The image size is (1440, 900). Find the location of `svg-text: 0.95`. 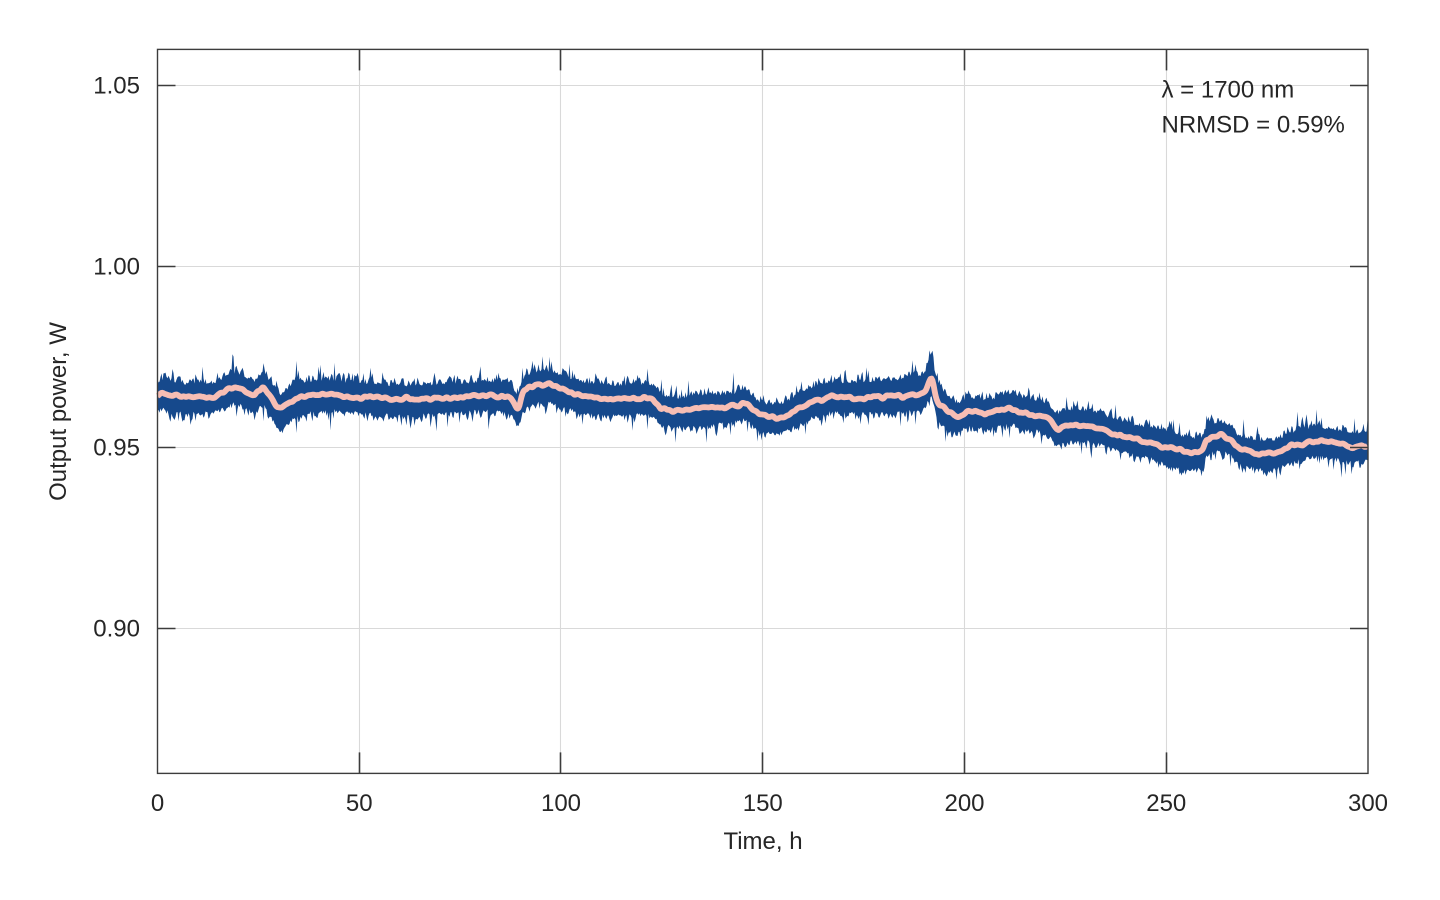

svg-text: 0.95 is located at coordinates (116, 448).